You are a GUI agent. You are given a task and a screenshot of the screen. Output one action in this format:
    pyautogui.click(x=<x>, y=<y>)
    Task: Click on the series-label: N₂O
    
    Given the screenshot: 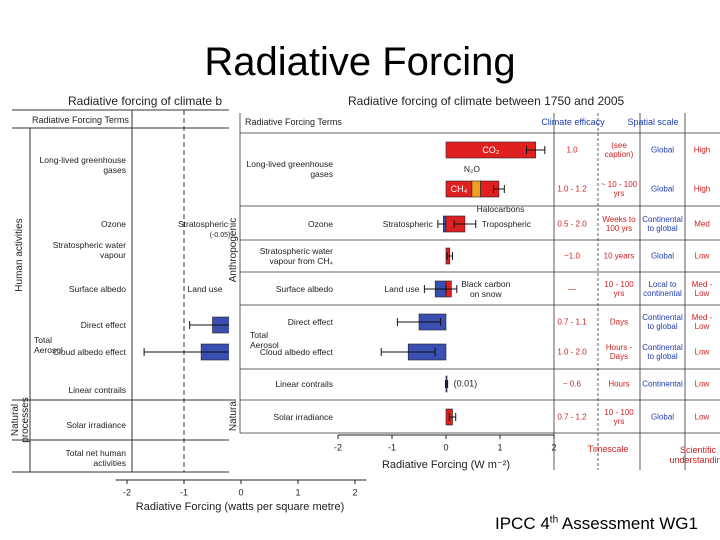 What is the action you would take?
    pyautogui.click(x=471, y=169)
    